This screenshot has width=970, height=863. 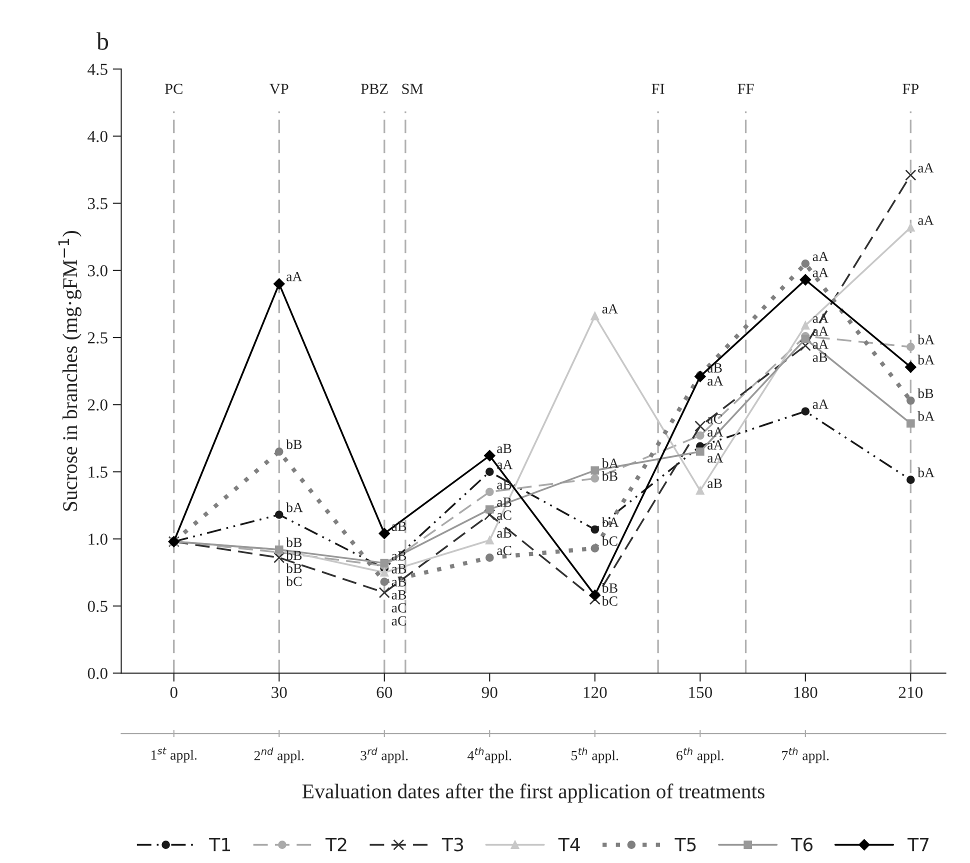 I want to click on legend-label: T2, so click(x=335, y=845).